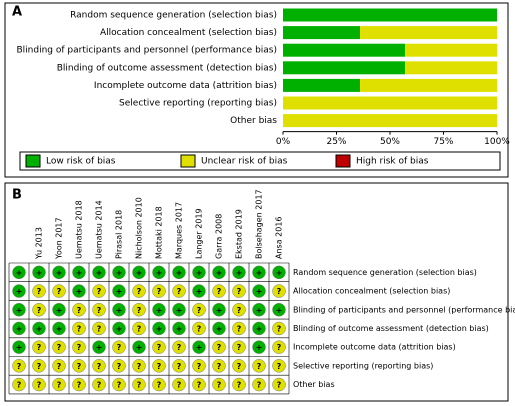 The height and width of the screenshot is (406, 515). What do you see at coordinates (239, 234) in the screenshot?
I see `study-label: Ekstad 2019` at bounding box center [239, 234].